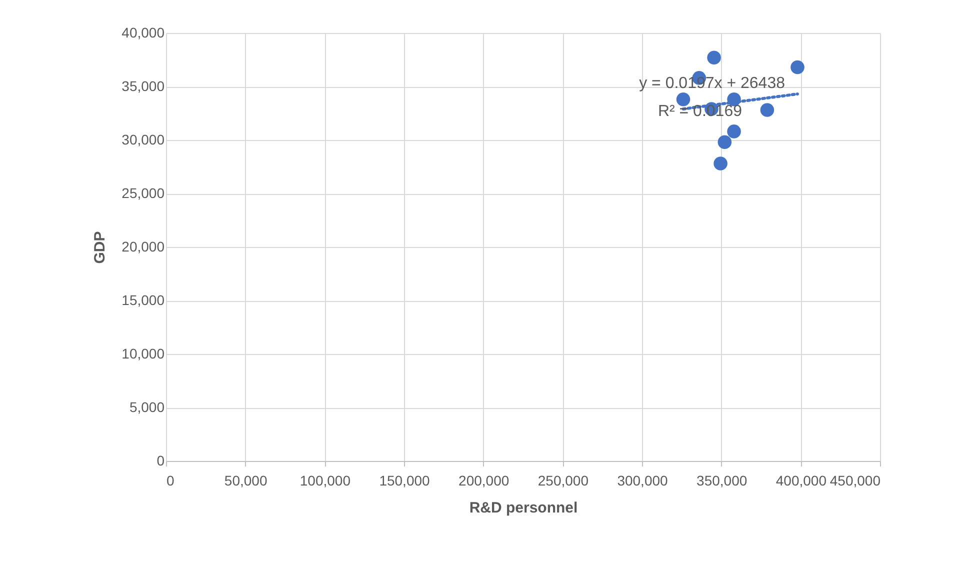 The image size is (962, 583). I want to click on x-tick-label: 100,000, so click(325, 480).